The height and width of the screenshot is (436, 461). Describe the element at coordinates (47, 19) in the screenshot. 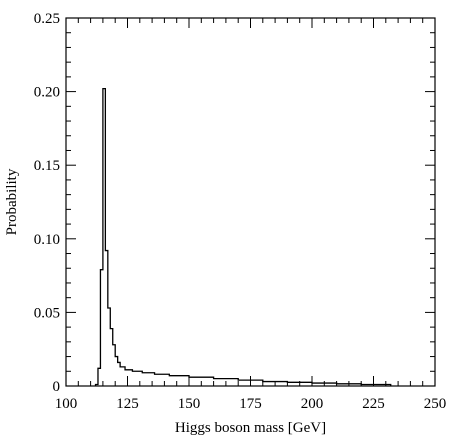

I see `y-tick-label: 0.25` at that location.